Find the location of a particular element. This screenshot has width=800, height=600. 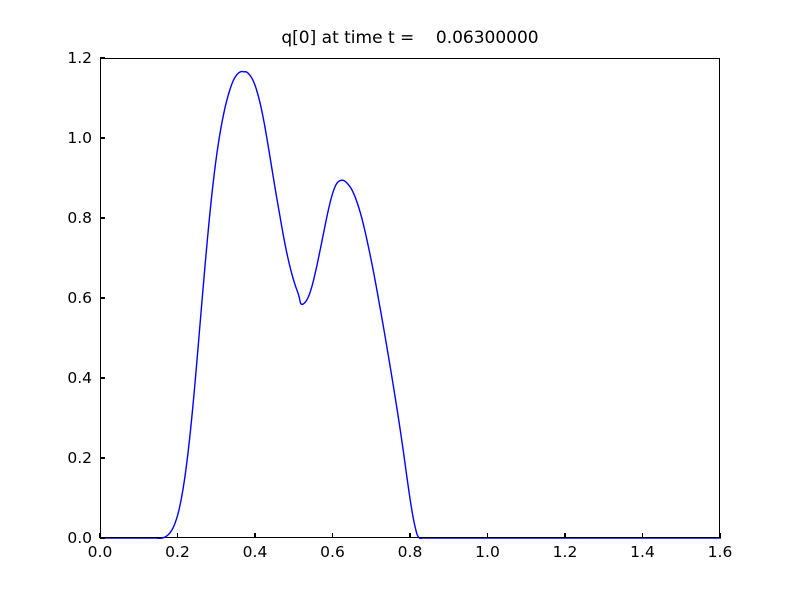

x-tick-label: 0.2 is located at coordinates (177, 552).